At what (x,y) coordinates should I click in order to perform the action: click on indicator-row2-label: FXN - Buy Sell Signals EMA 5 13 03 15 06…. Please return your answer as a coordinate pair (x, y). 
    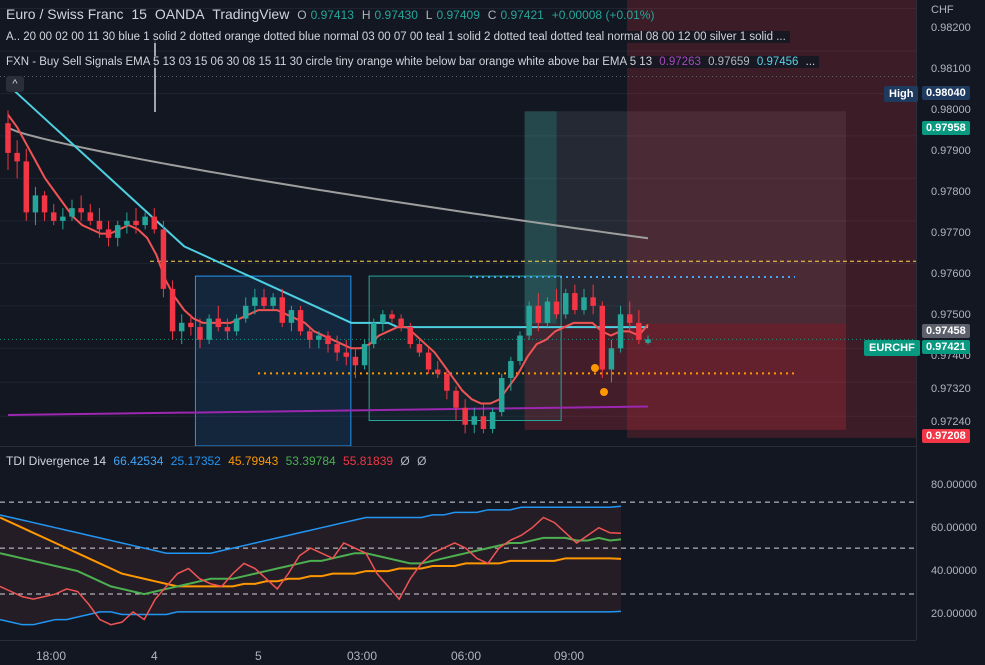
    Looking at the image, I should click on (329, 62).